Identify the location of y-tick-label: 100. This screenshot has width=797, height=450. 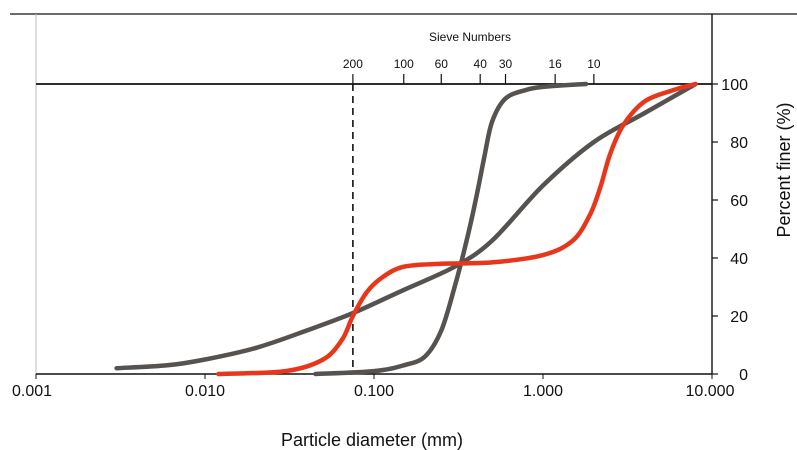
(734, 85).